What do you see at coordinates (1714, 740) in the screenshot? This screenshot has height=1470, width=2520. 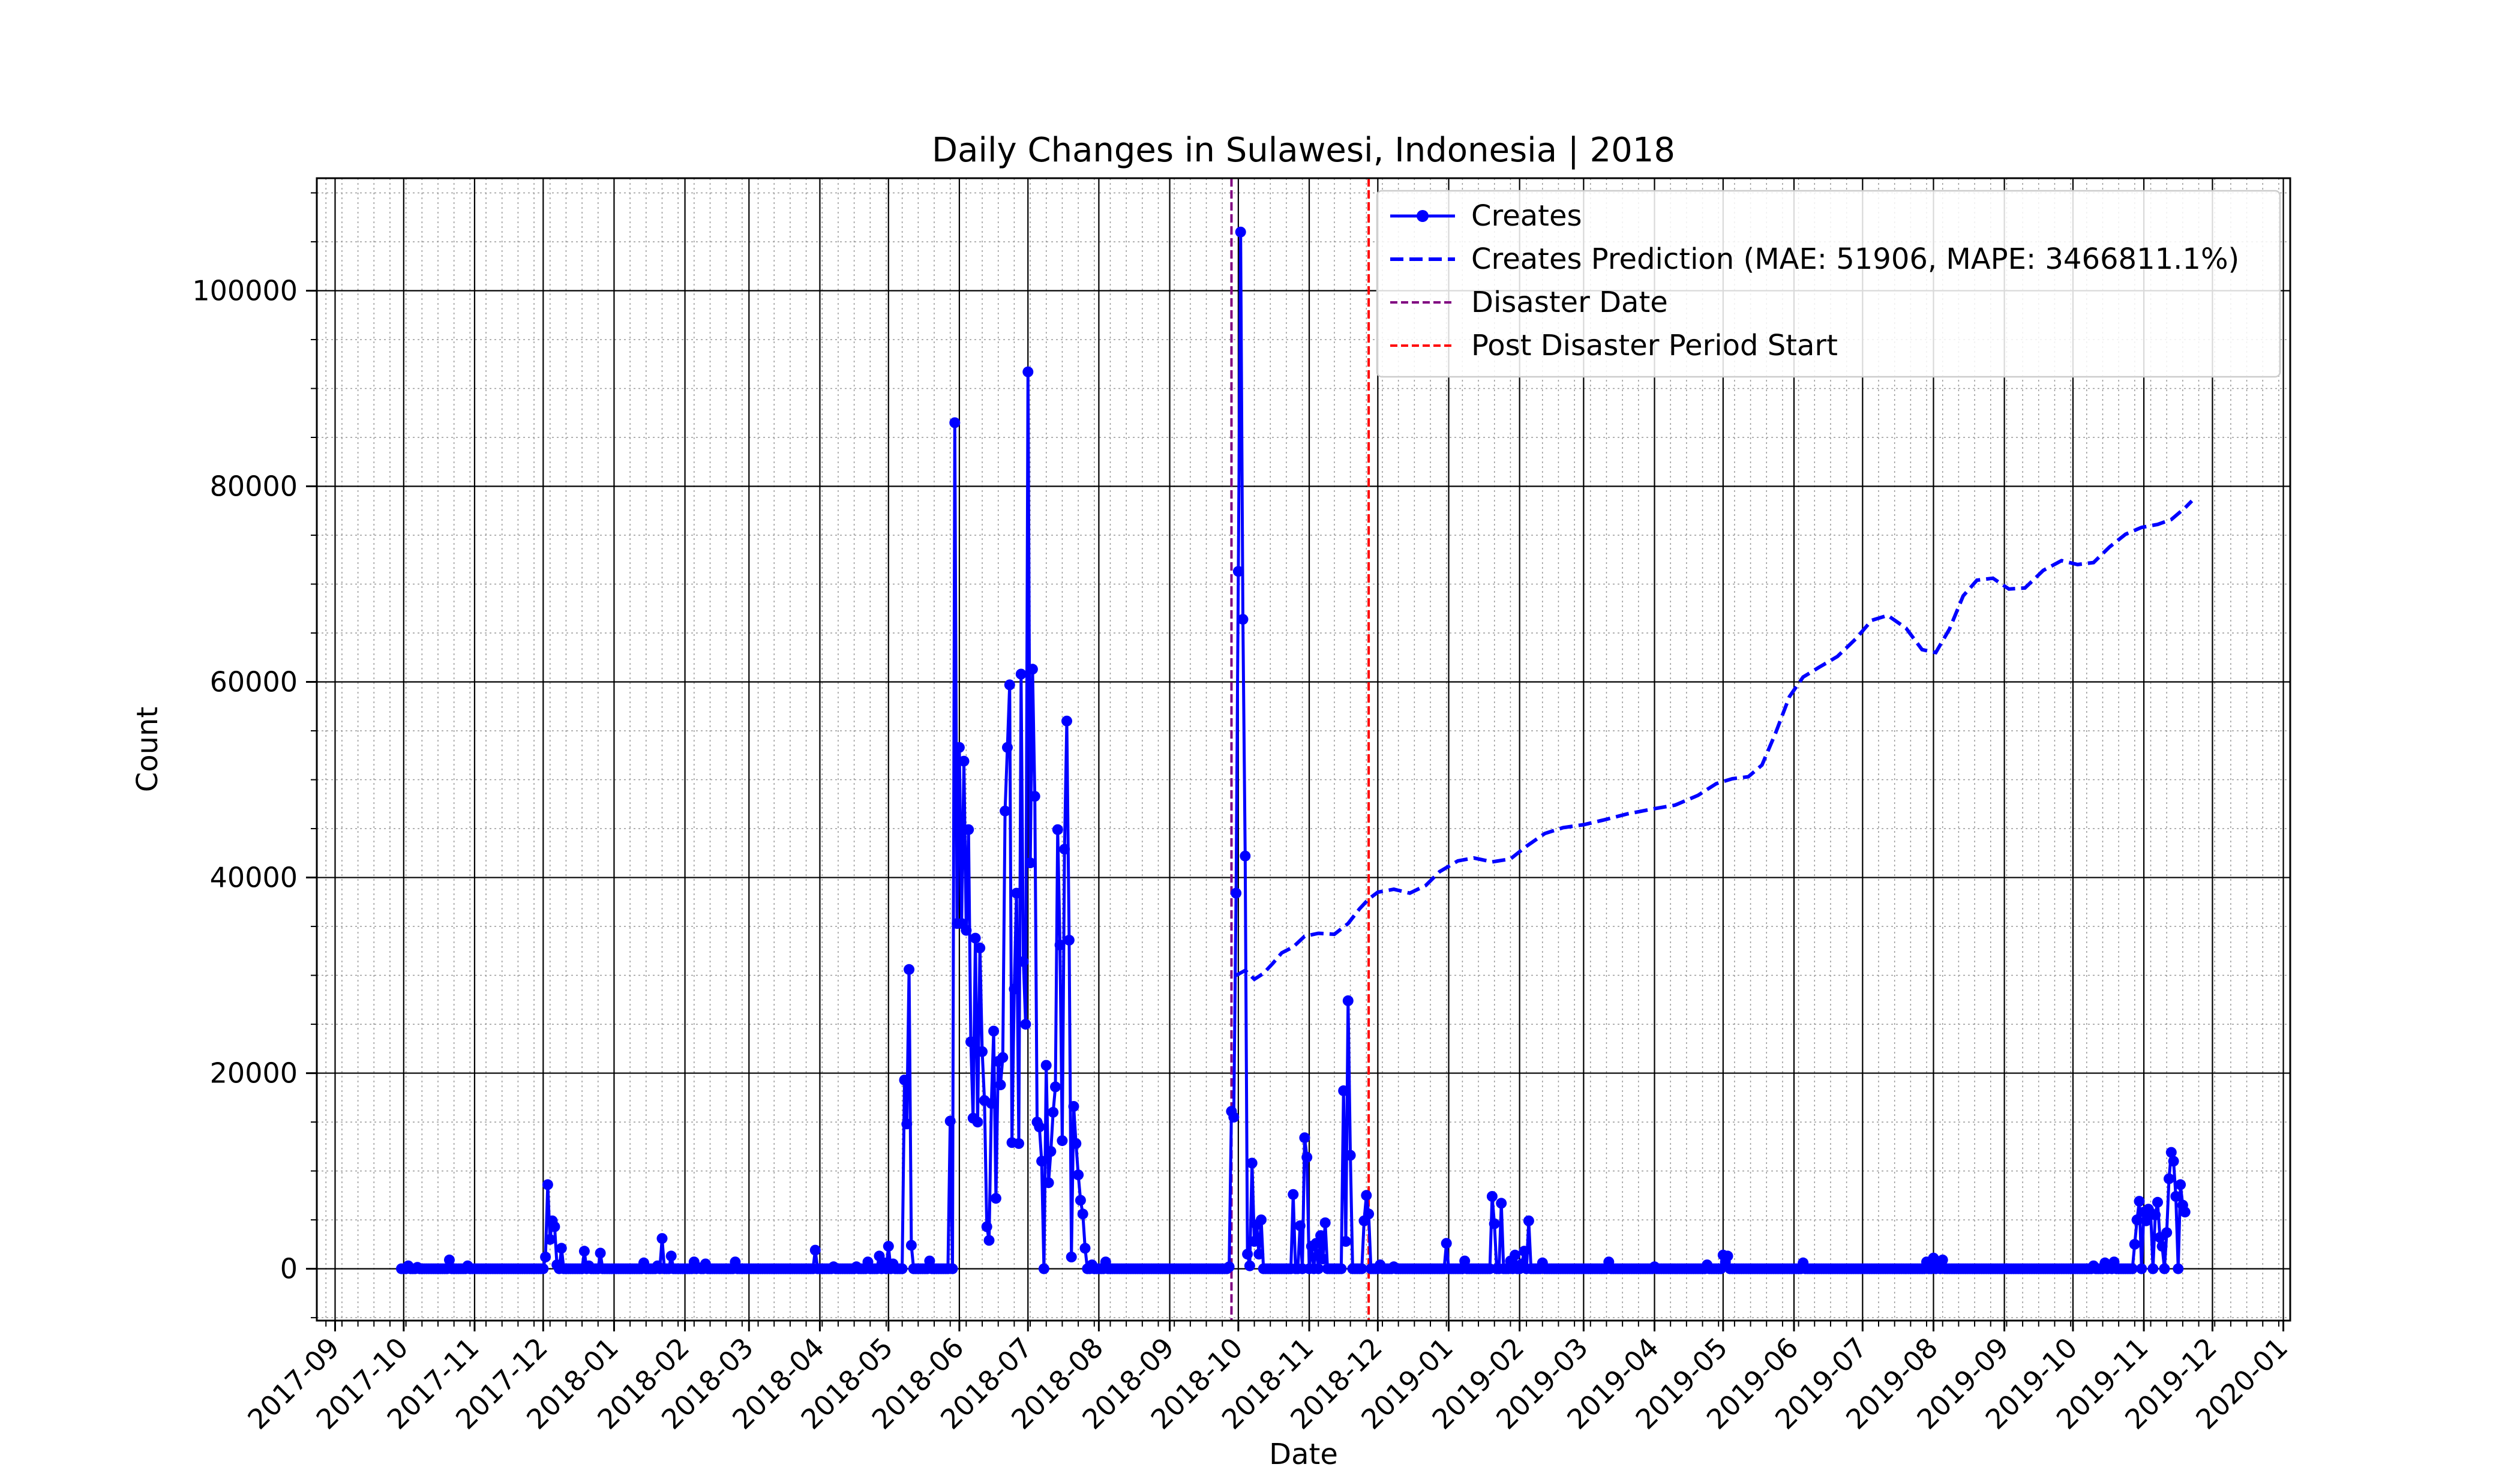 I see `prediction-line` at bounding box center [1714, 740].